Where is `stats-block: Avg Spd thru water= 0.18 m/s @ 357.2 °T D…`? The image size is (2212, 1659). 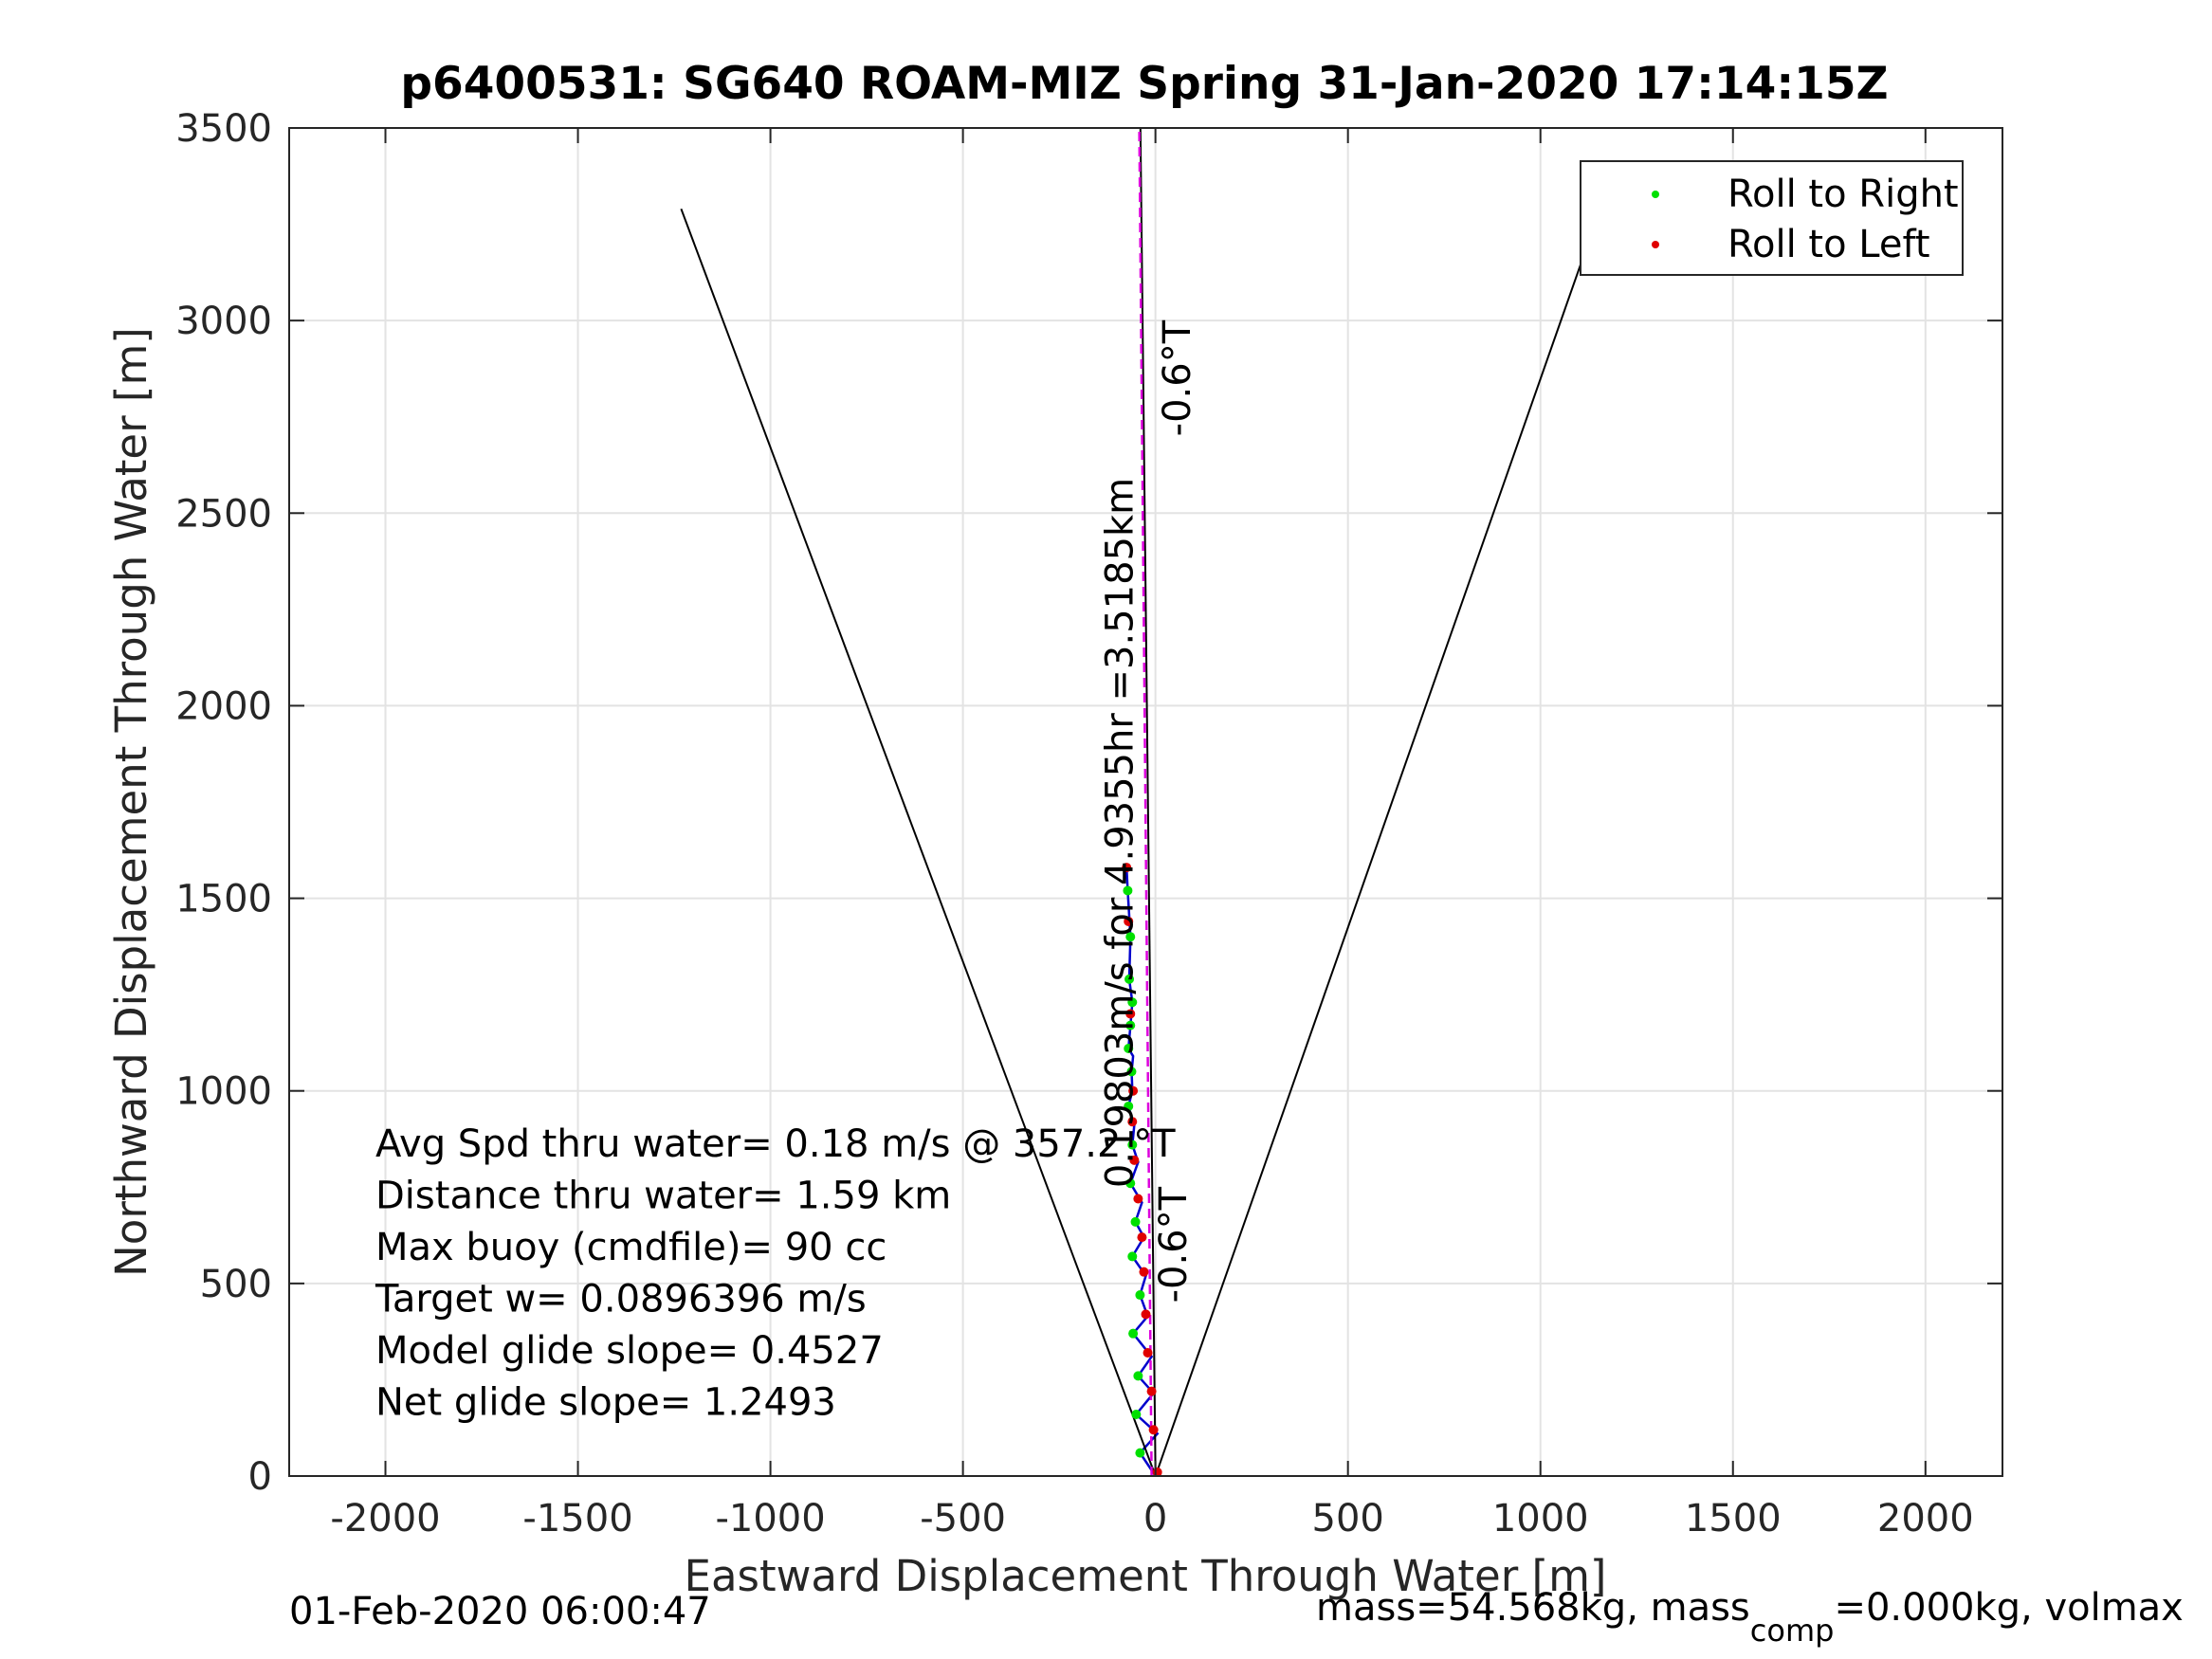
stats-block: Avg Spd thru water= 0.18 m/s @ 357.2 °T D… is located at coordinates (775, 1273).